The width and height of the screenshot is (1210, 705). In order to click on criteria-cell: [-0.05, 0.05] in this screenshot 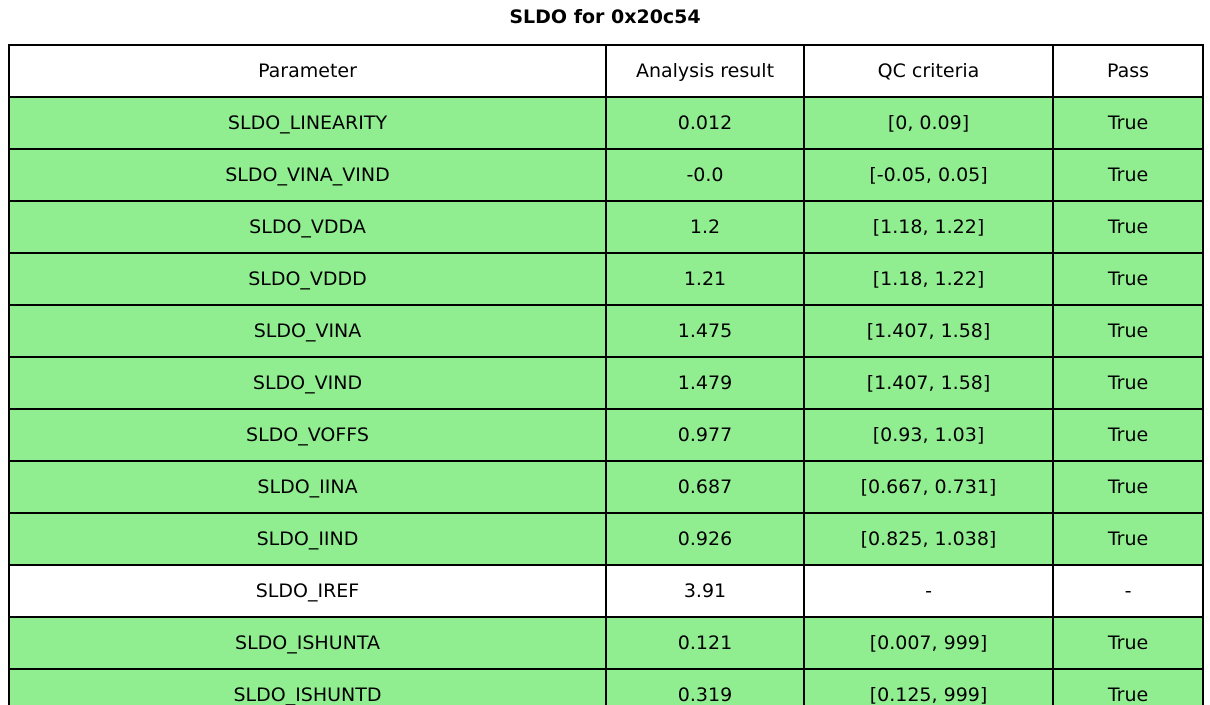, I will do `click(928, 175)`.